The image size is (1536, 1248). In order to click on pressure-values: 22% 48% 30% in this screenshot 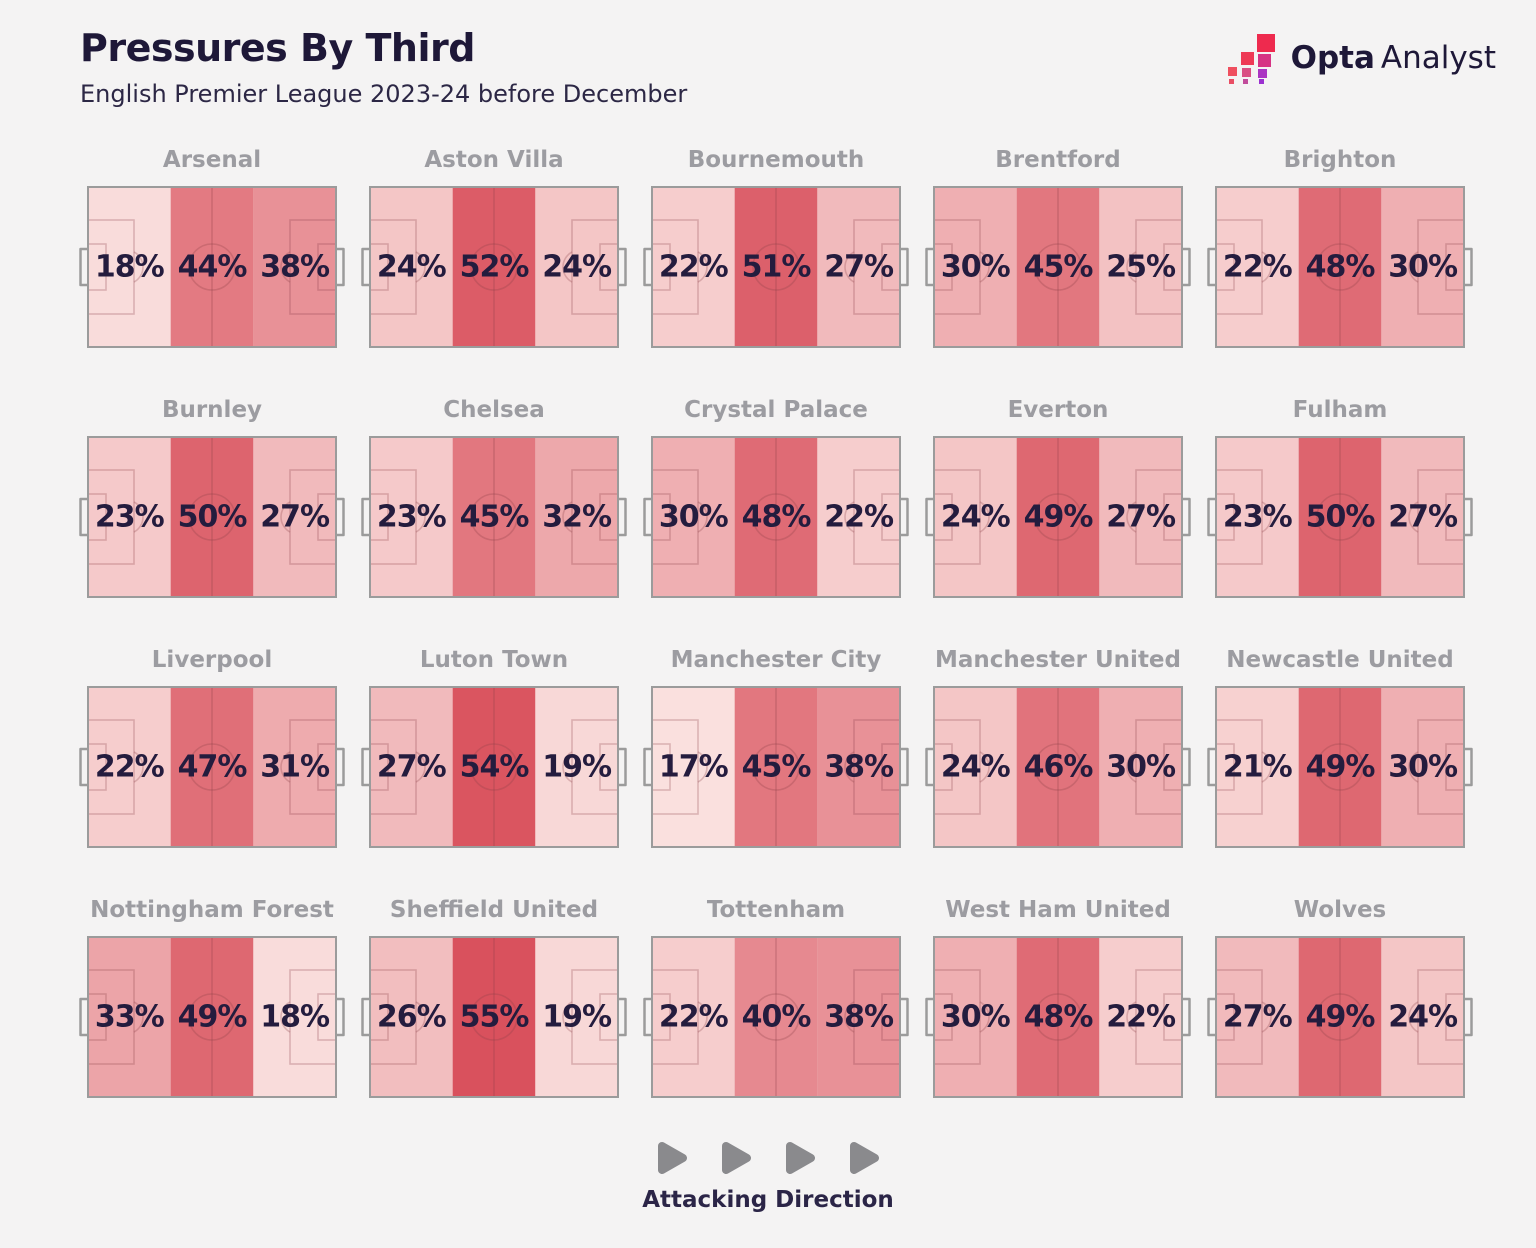, I will do `click(1341, 267)`.